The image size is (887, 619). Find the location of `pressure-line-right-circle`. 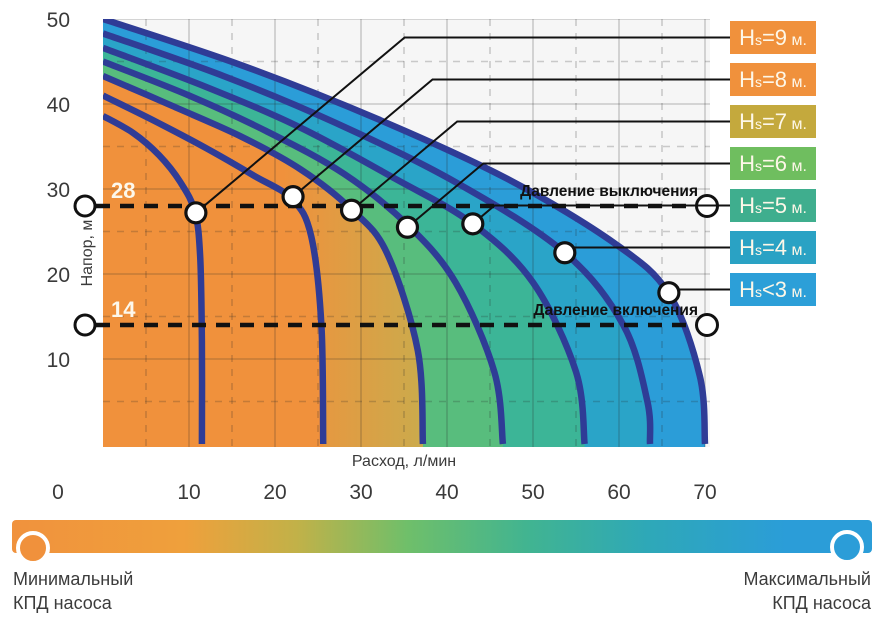

pressure-line-right-circle is located at coordinates (707, 325).